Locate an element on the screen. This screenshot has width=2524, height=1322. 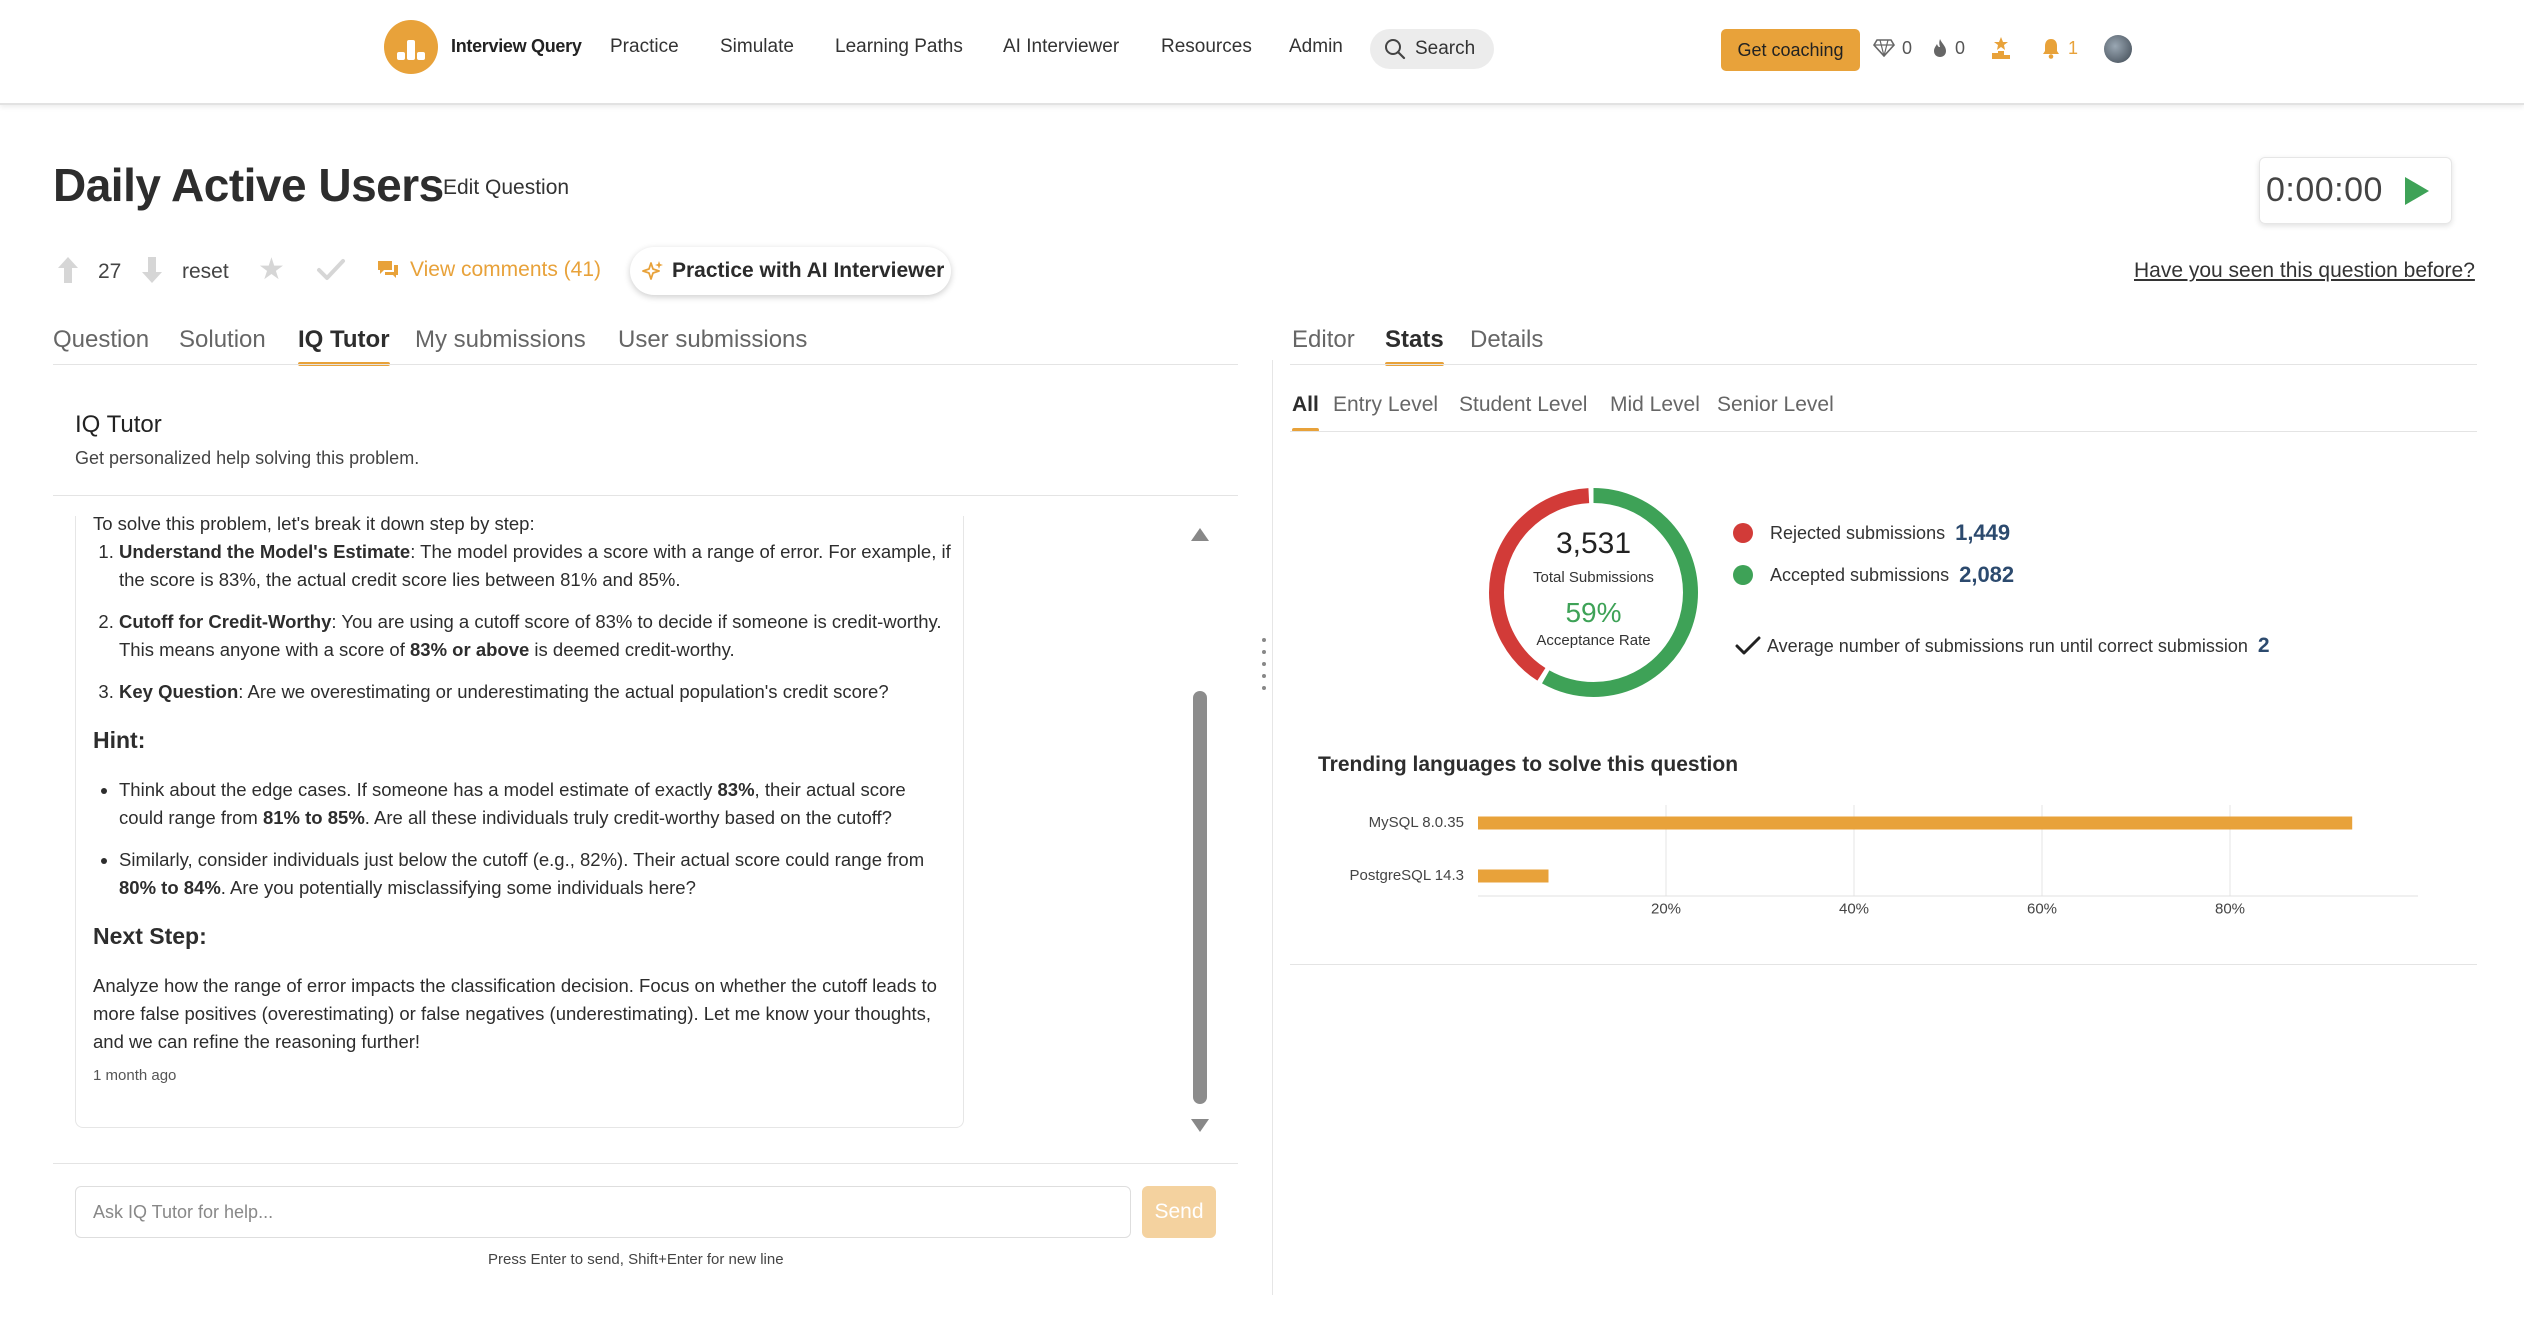
play-icon is located at coordinates (2416, 190).